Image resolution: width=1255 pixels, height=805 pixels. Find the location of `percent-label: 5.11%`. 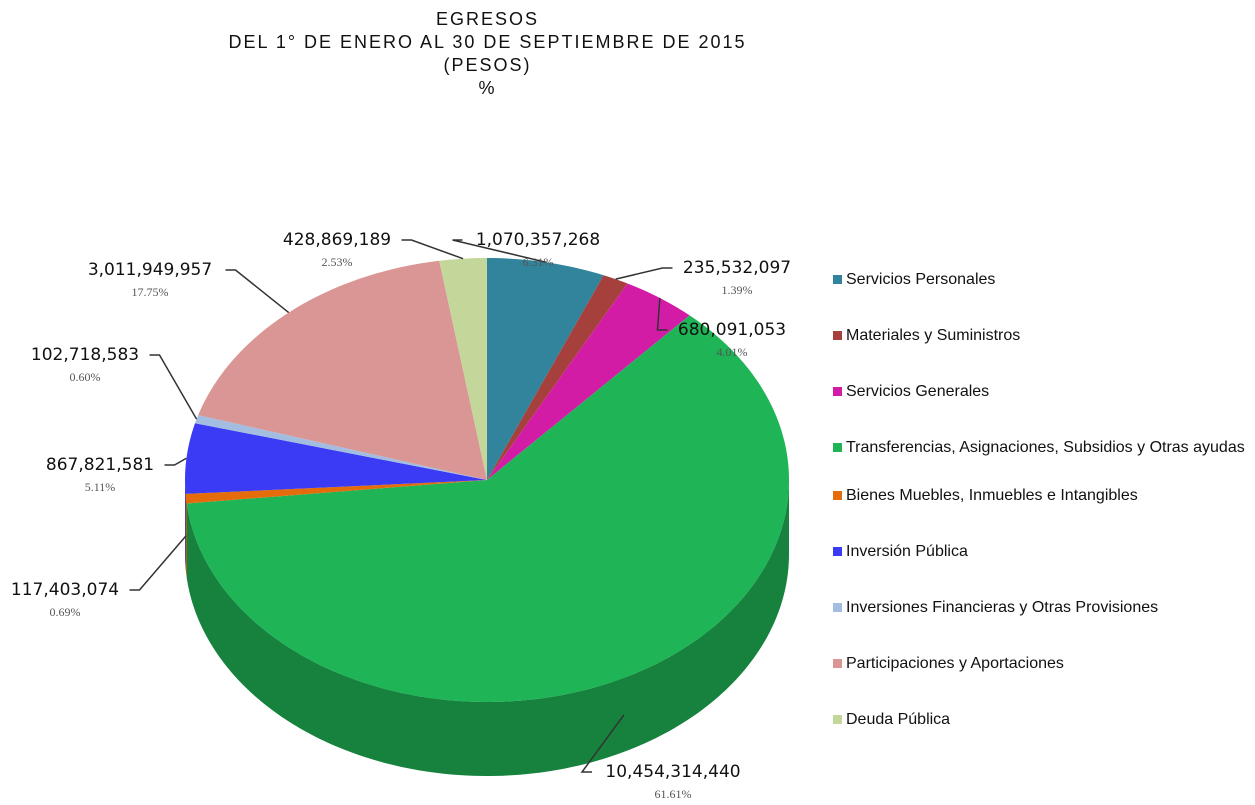

percent-label: 5.11% is located at coordinates (100, 487).